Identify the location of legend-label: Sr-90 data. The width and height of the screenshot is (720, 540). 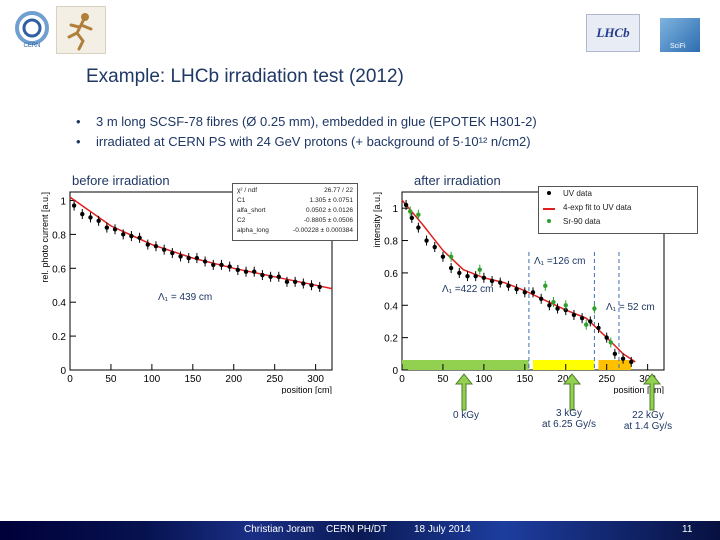
(582, 221).